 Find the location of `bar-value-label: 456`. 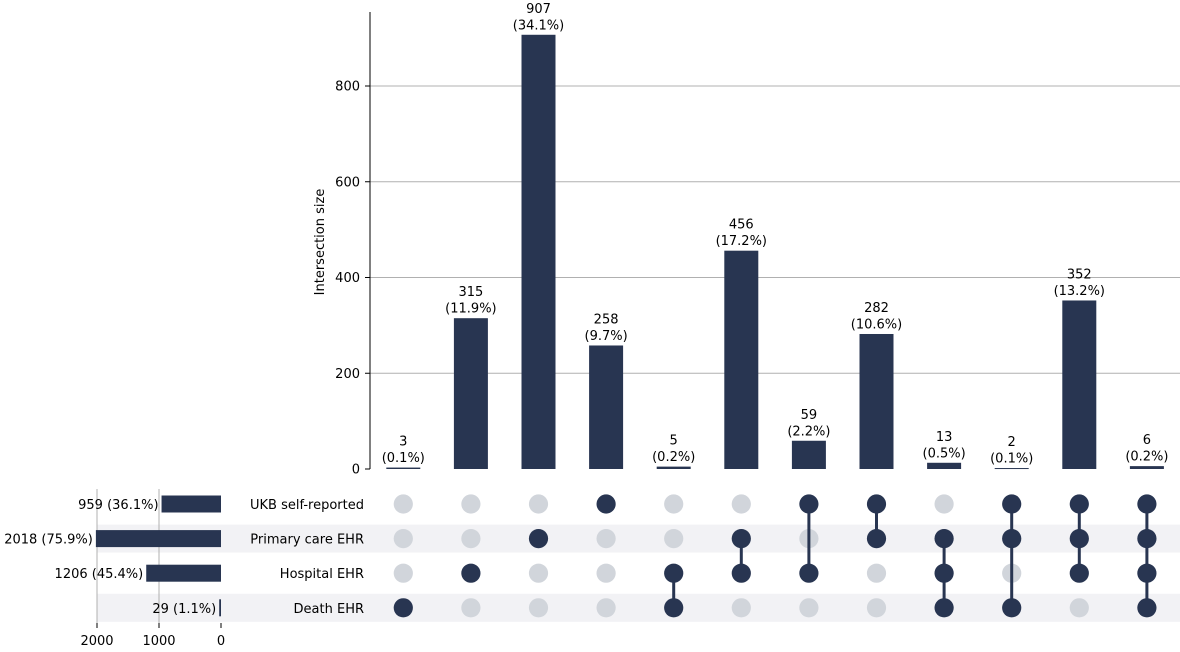

bar-value-label: 456 is located at coordinates (741, 225).